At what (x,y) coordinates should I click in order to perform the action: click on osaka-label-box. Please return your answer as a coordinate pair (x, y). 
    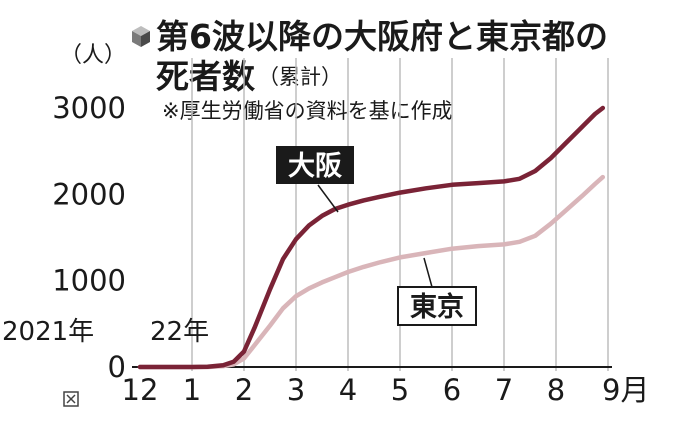
    Looking at the image, I should click on (315, 165).